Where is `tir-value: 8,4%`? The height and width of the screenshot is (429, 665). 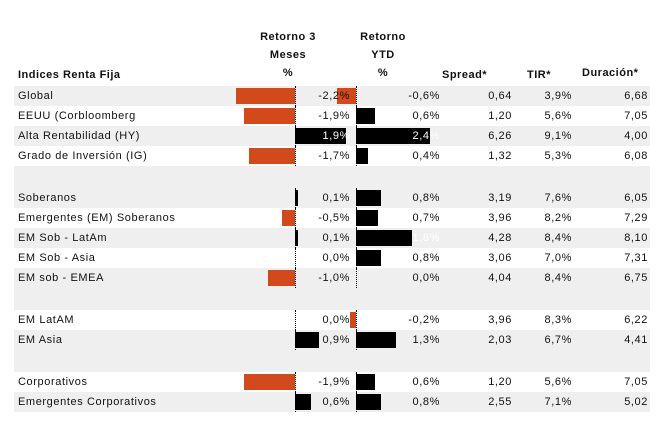
tir-value: 8,4% is located at coordinates (558, 278).